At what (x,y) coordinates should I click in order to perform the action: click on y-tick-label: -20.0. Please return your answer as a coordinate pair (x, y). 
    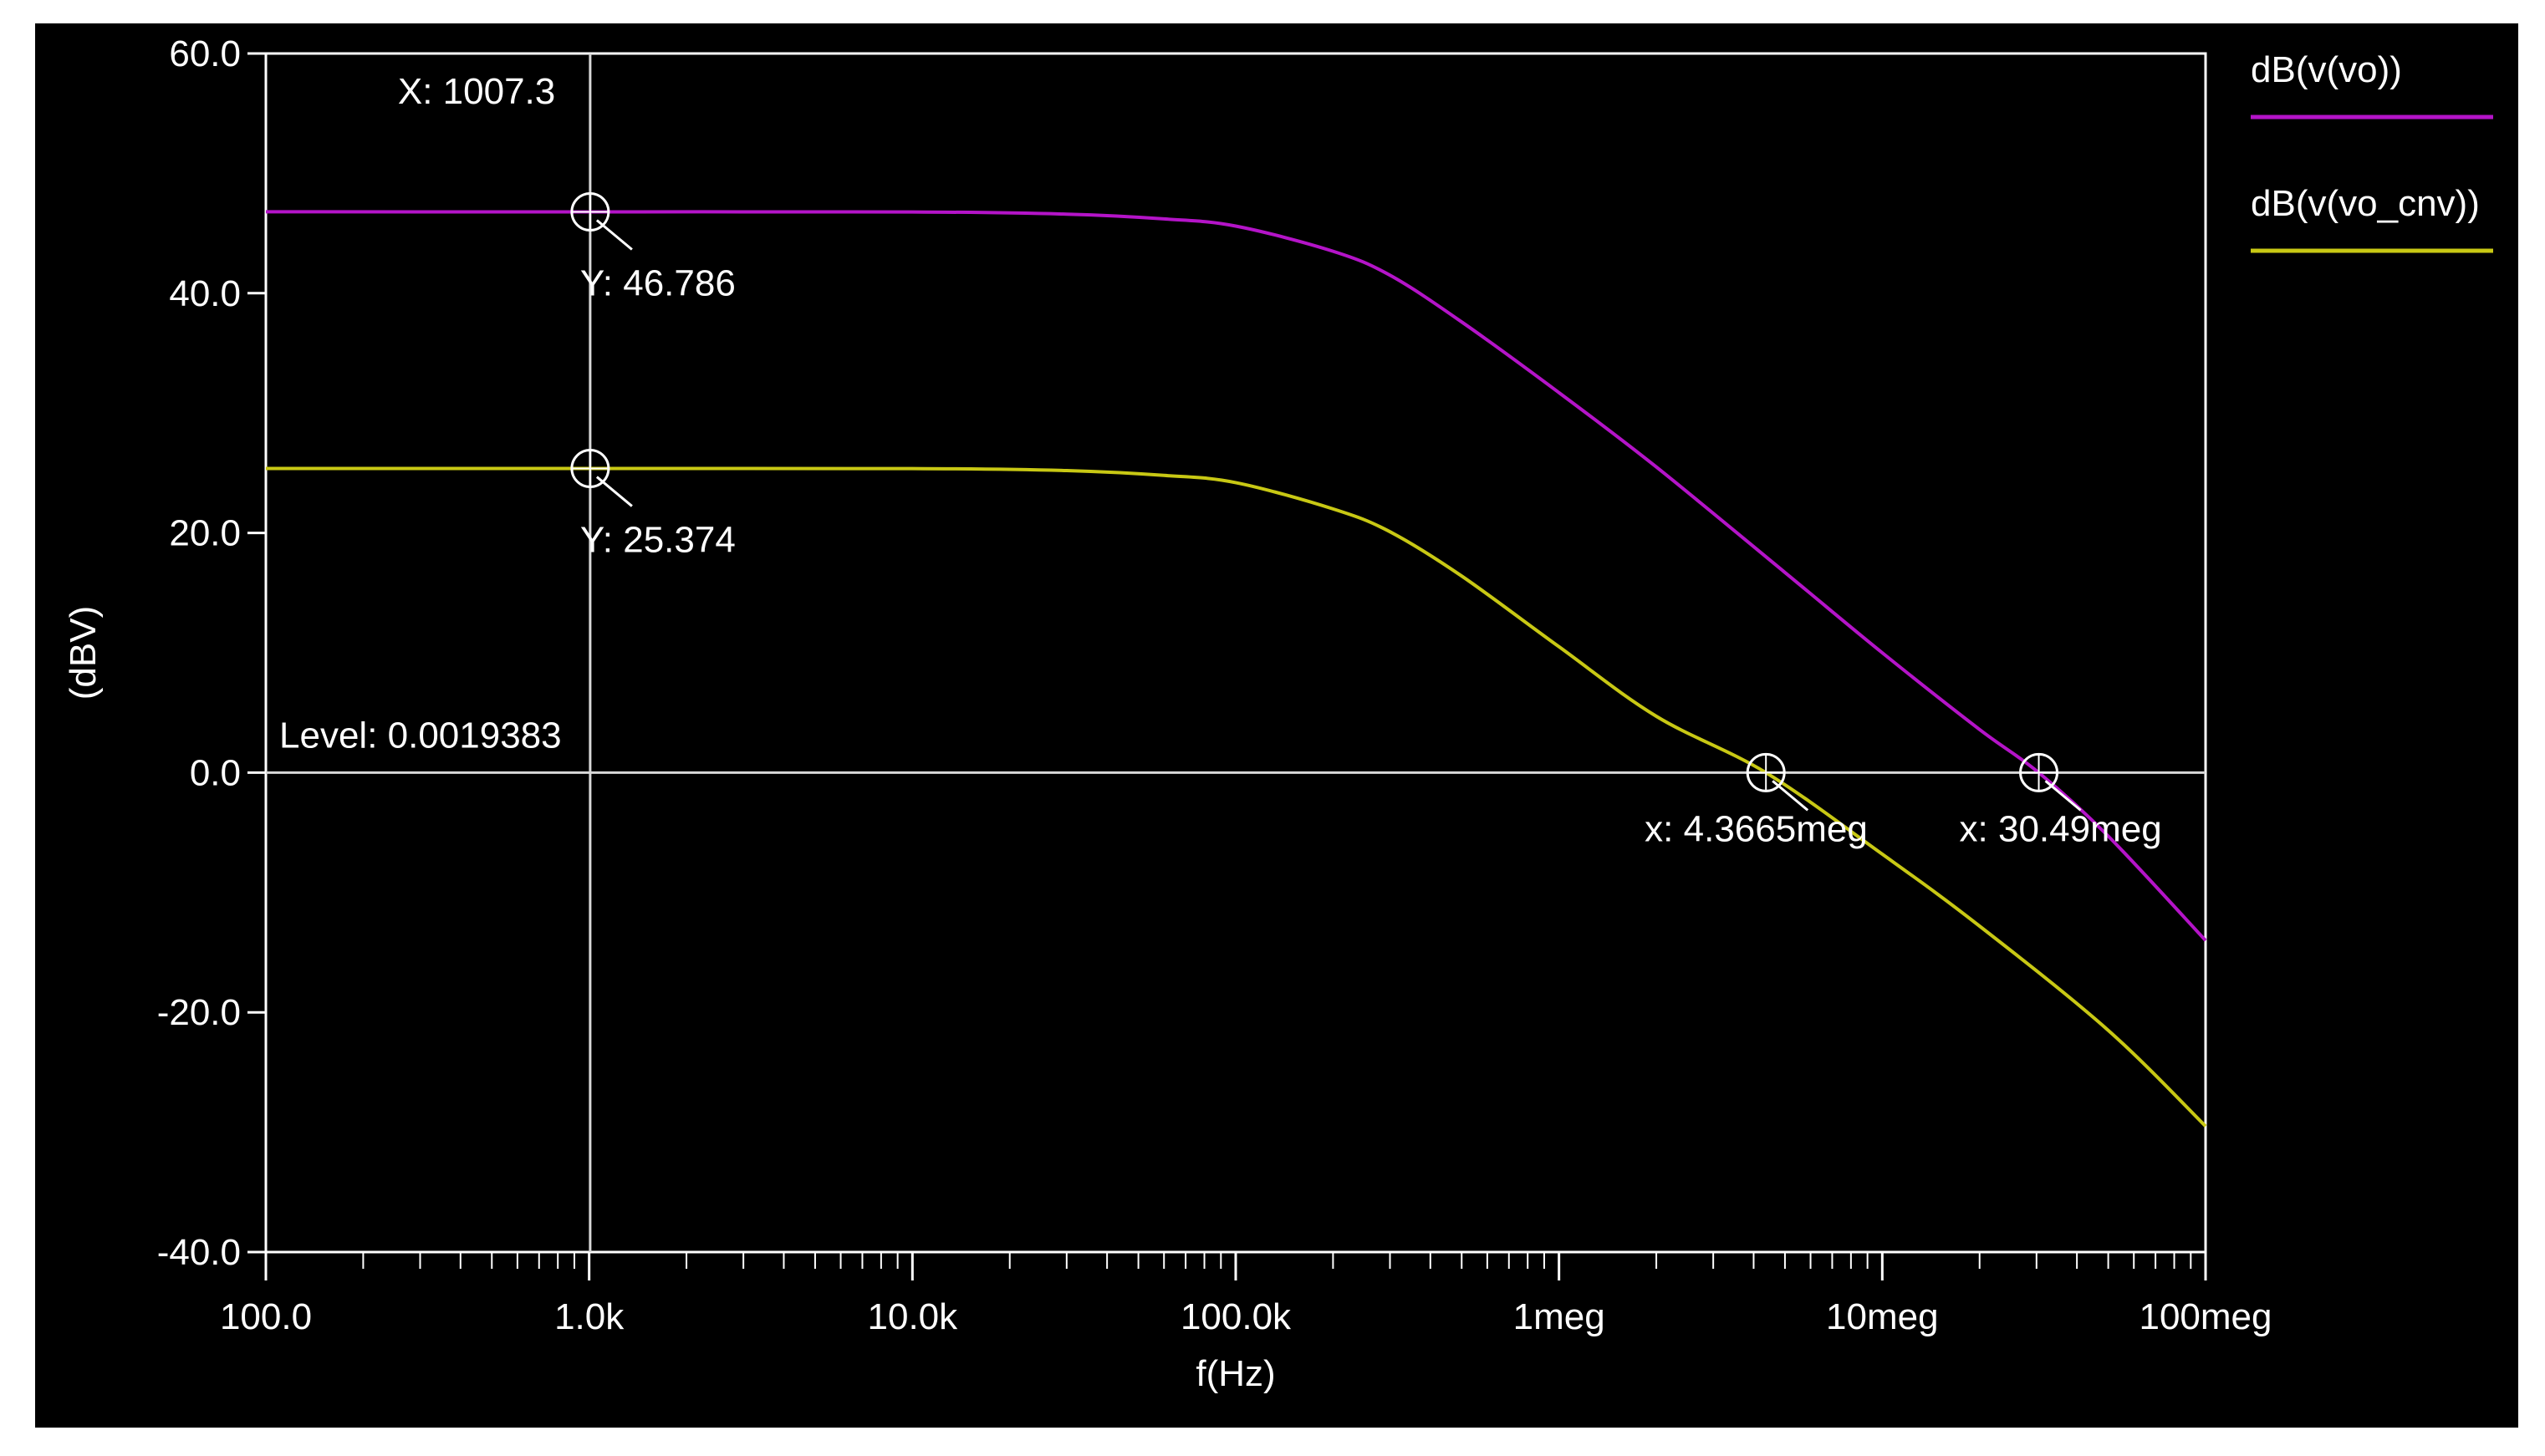
    Looking at the image, I should click on (199, 1012).